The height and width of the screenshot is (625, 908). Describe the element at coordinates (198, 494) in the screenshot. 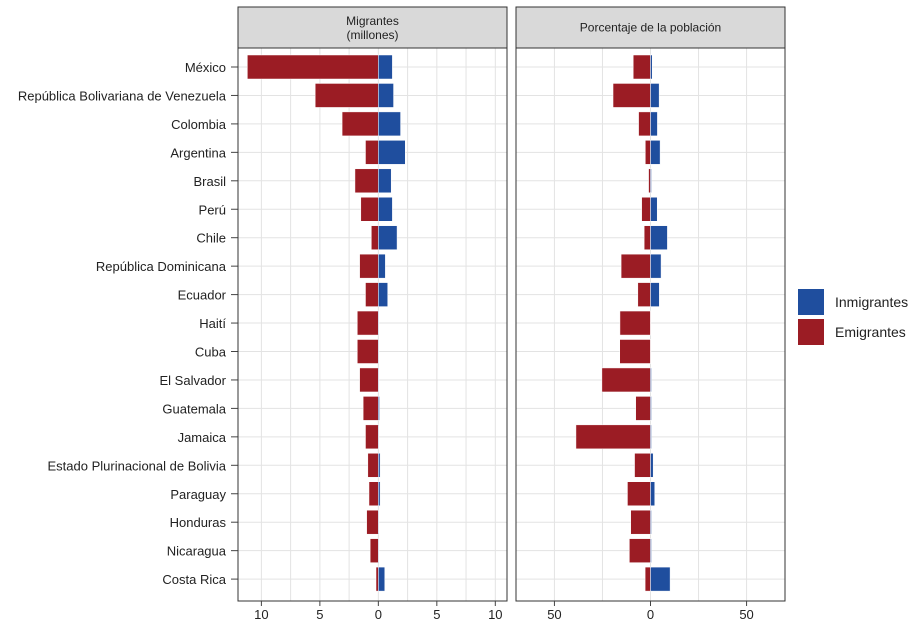

I see `category-label: Paraguay` at that location.